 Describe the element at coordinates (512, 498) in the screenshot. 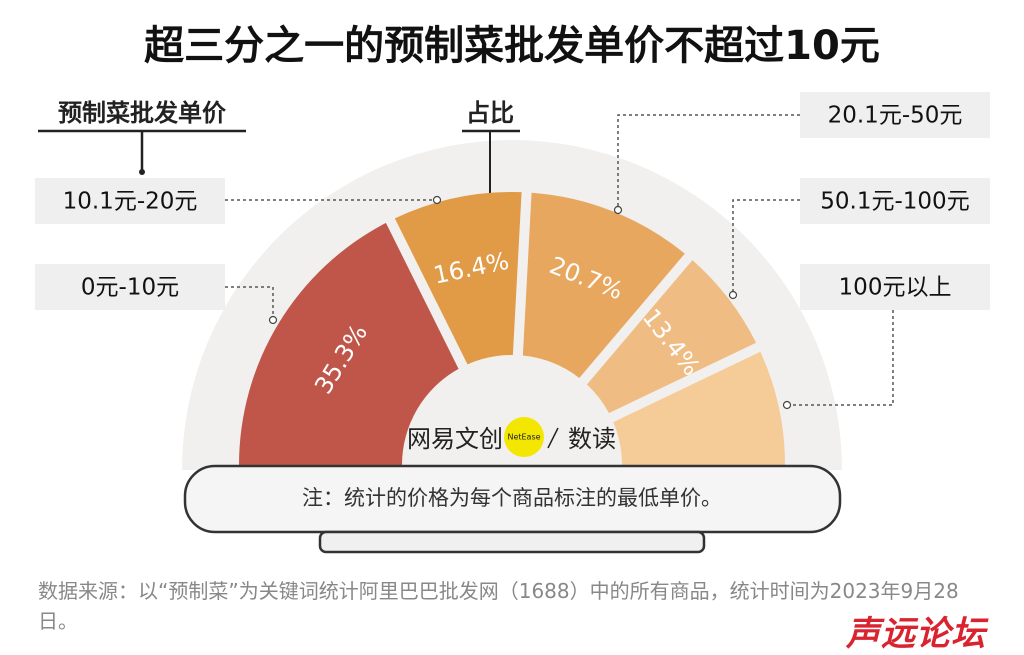

I see `note: 注：统计的价格为每个商品标注的最低单价。` at that location.